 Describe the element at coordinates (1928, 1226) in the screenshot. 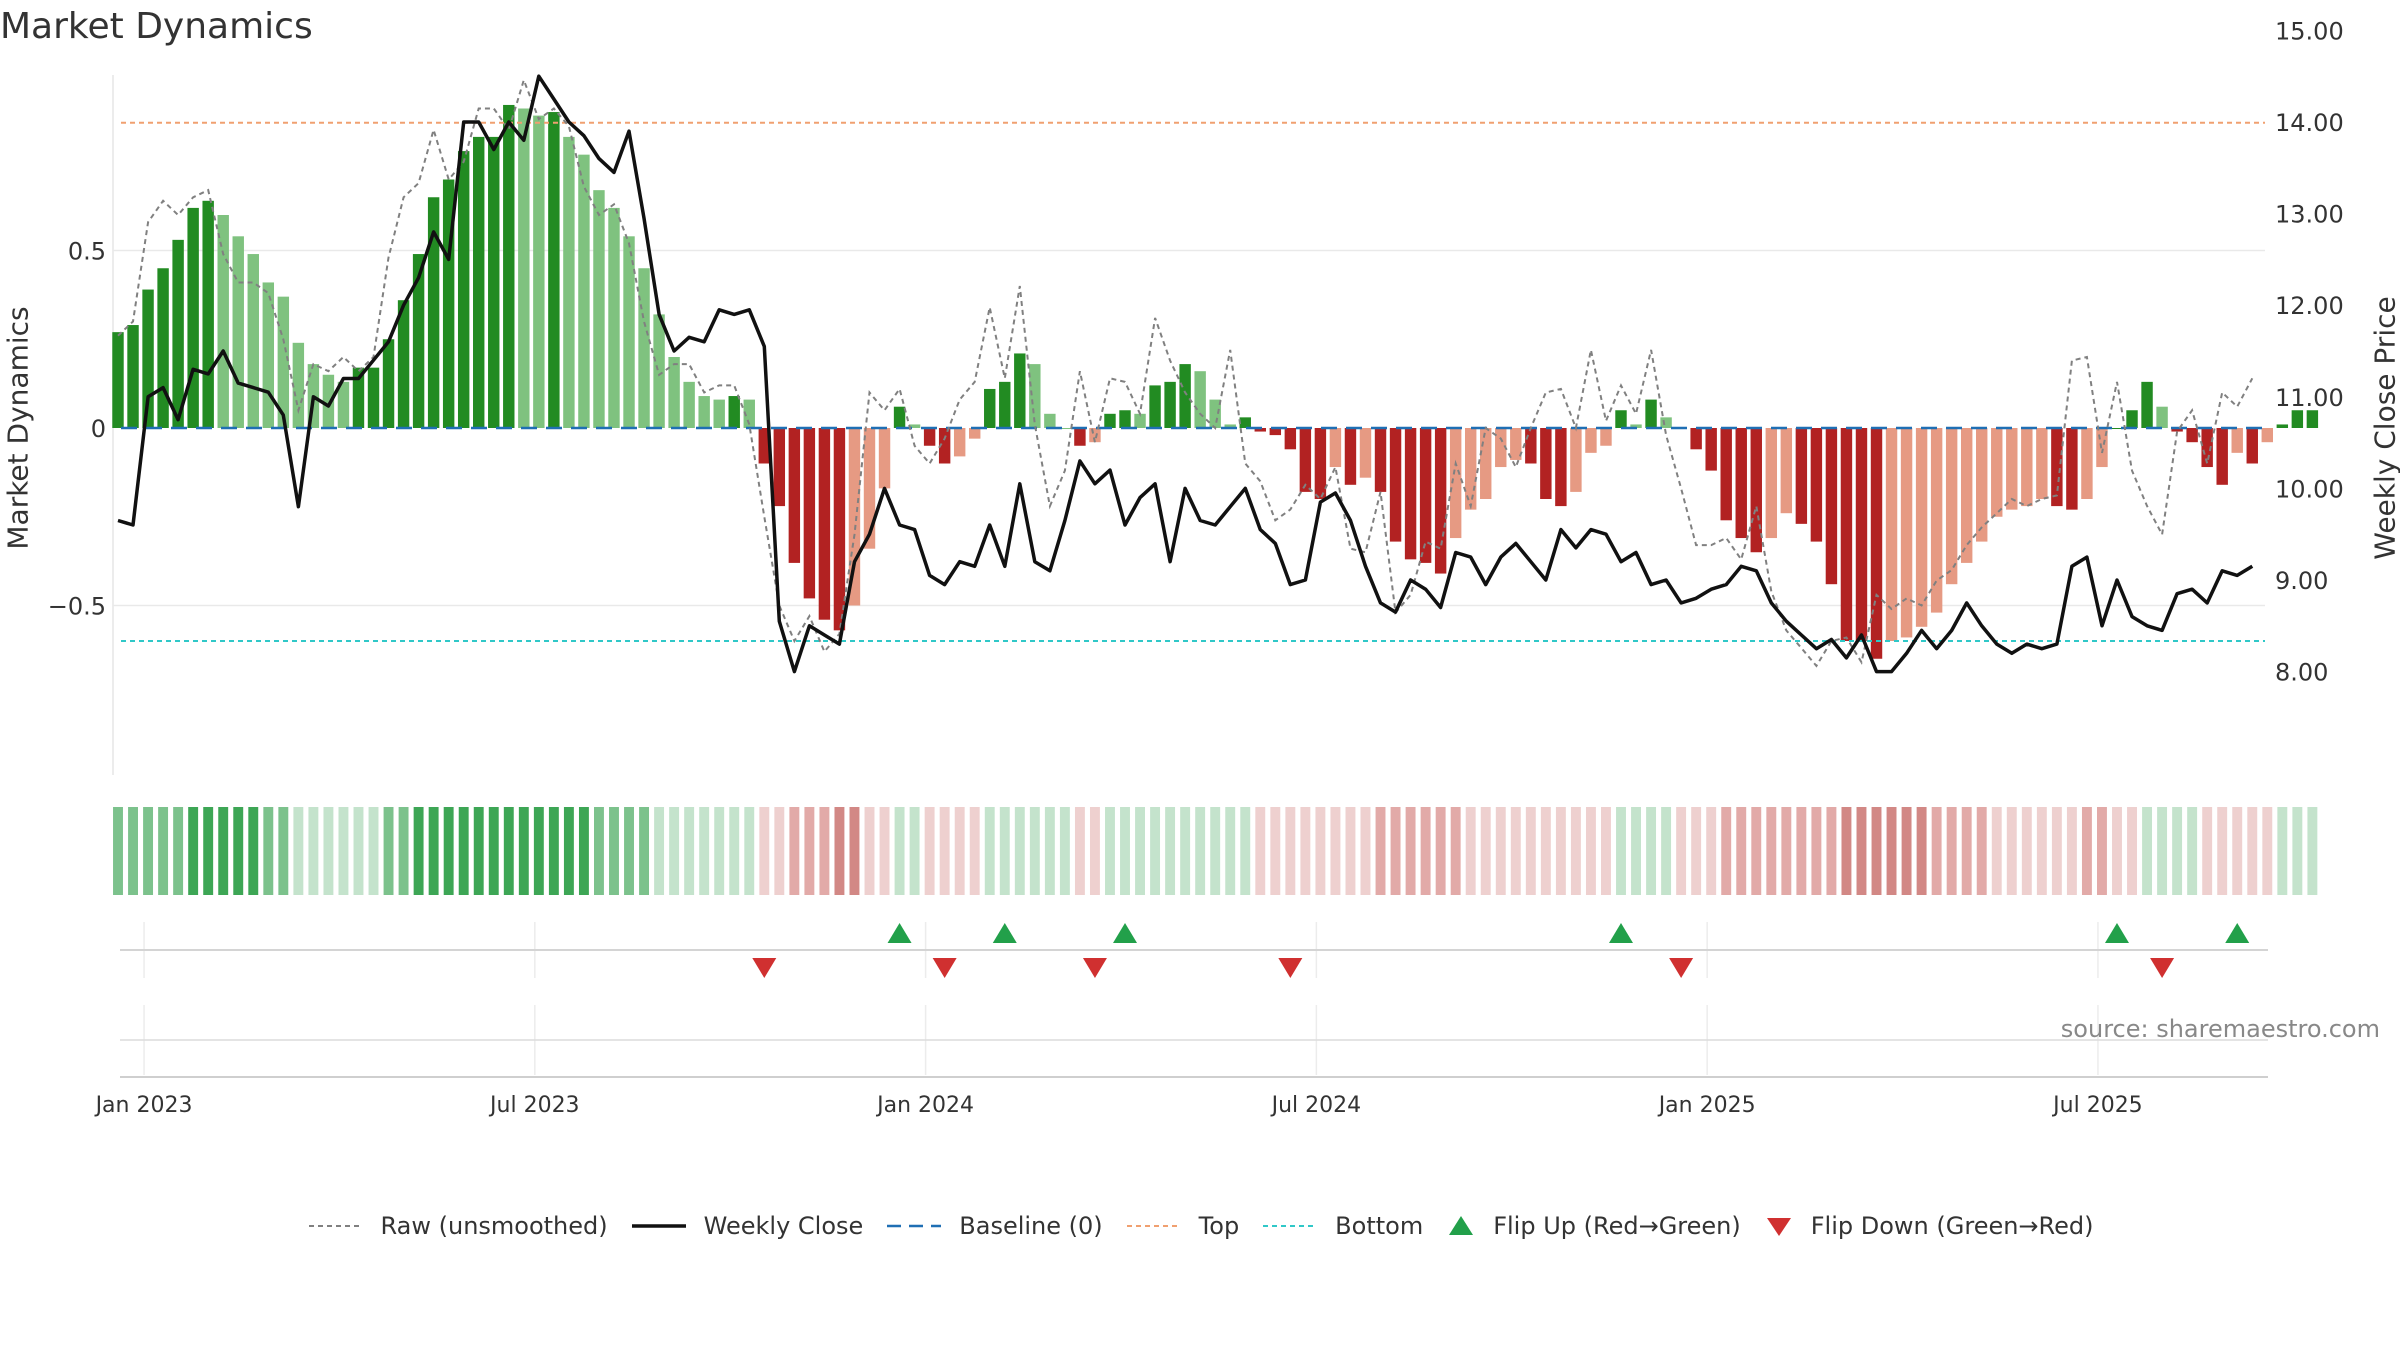

I see `legend-item-flip-down: Flip Down (Green→Red)` at that location.